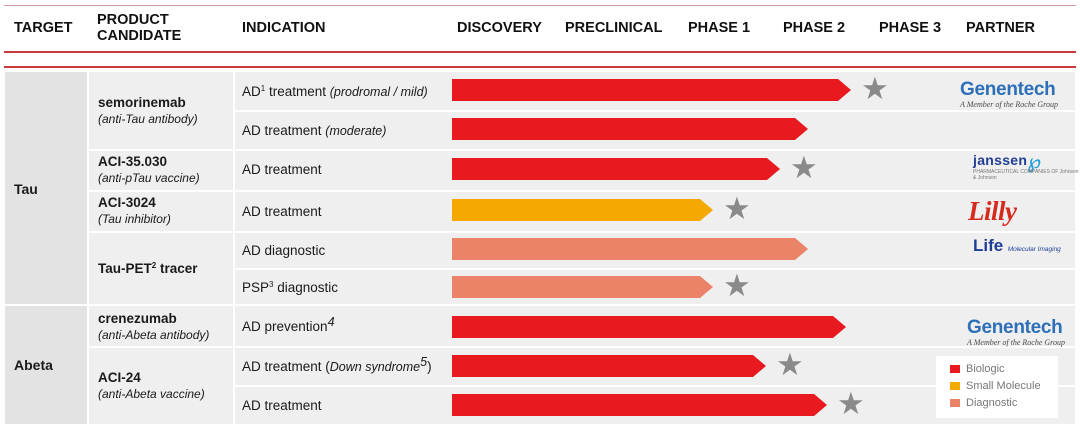 The height and width of the screenshot is (427, 1080). I want to click on legend: Biologic Small Molecule Diagnostic, so click(997, 387).